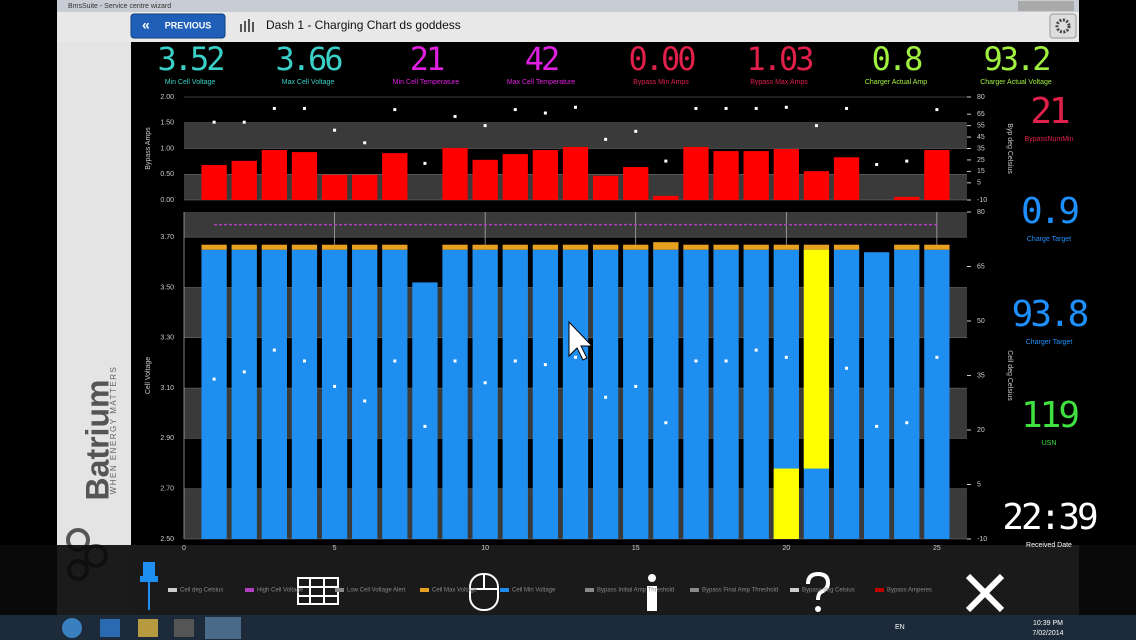 Image resolution: width=1136 pixels, height=640 pixels. What do you see at coordinates (190, 82) in the screenshot?
I see `metric-label: Min Cell Voltage` at bounding box center [190, 82].